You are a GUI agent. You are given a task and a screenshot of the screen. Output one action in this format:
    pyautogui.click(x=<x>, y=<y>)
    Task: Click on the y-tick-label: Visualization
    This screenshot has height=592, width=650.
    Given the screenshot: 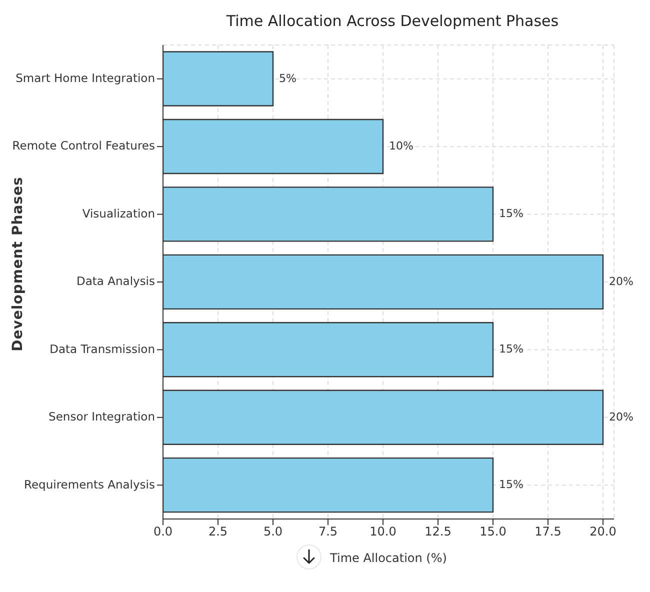 What is the action you would take?
    pyautogui.click(x=118, y=213)
    